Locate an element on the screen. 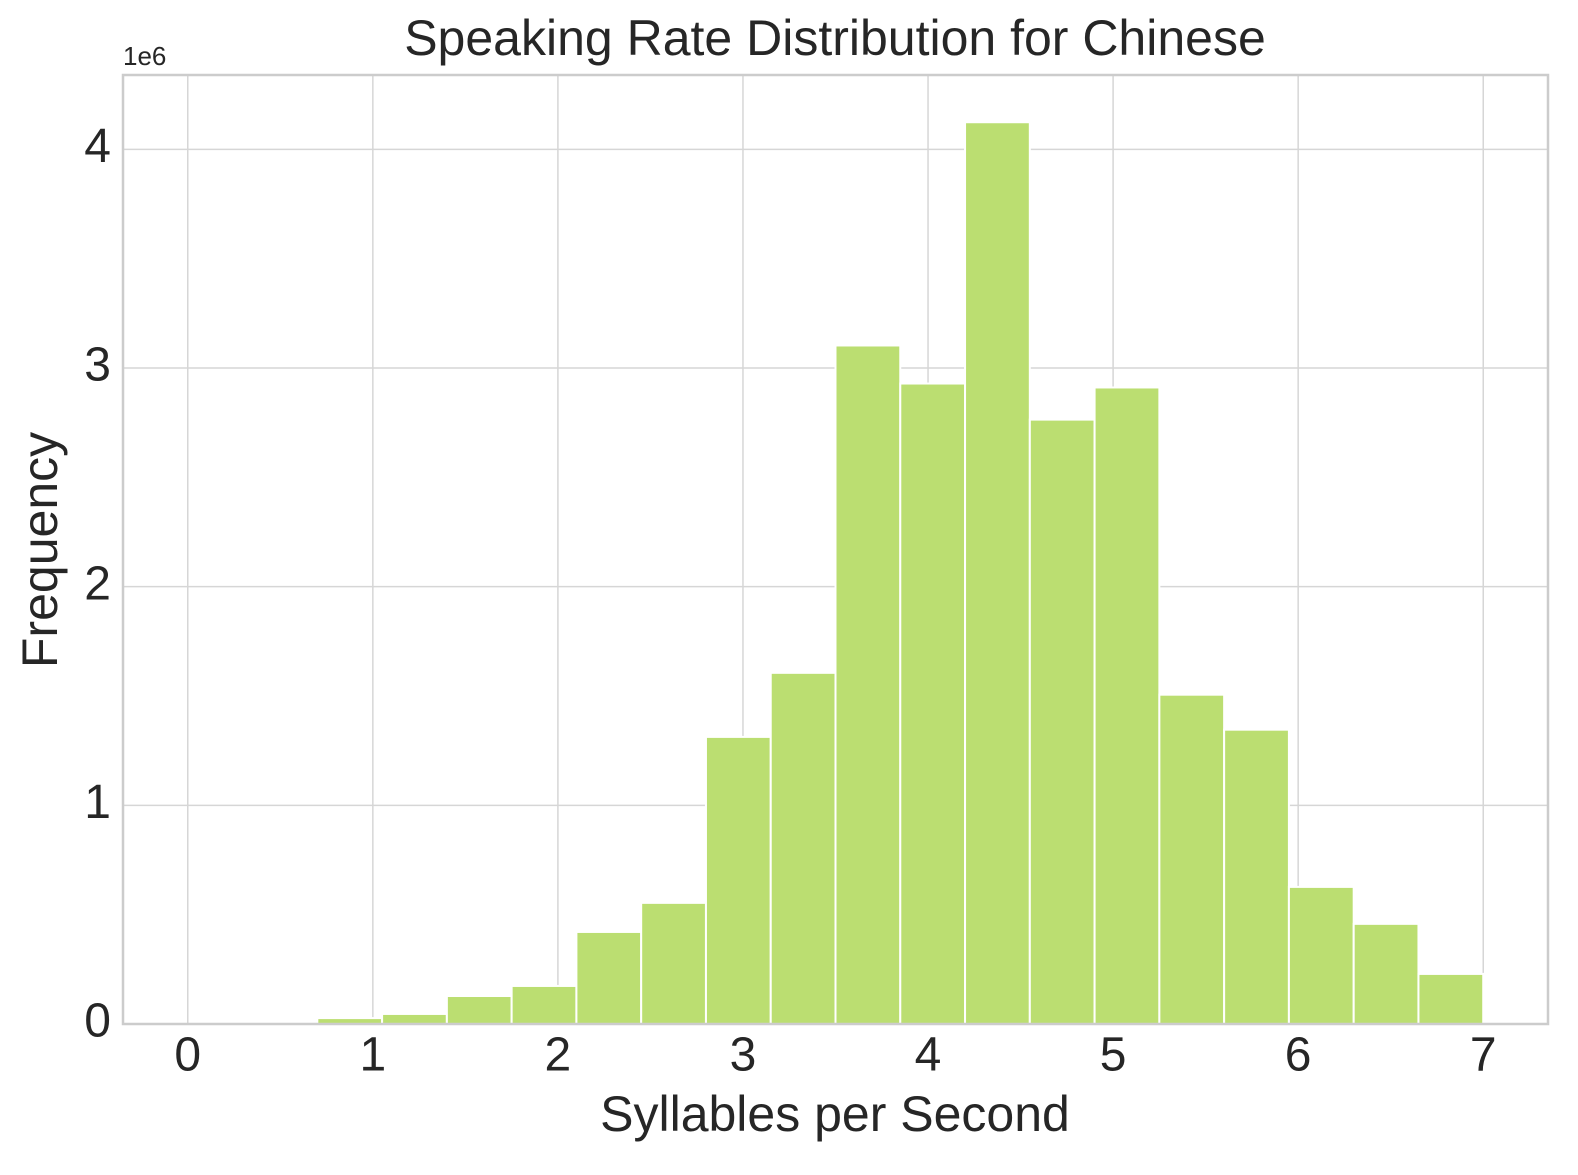 Image resolution: width=1578 pixels, height=1175 pixels. x-tick-label: 4 is located at coordinates (928, 1055).